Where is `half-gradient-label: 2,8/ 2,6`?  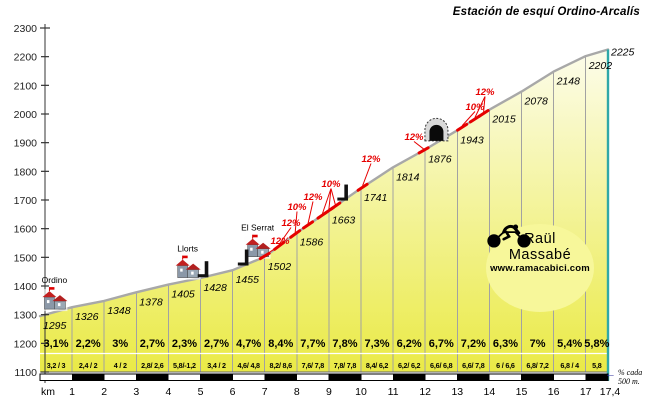 half-gradient-label: 2,8/ 2,6 is located at coordinates (152, 365).